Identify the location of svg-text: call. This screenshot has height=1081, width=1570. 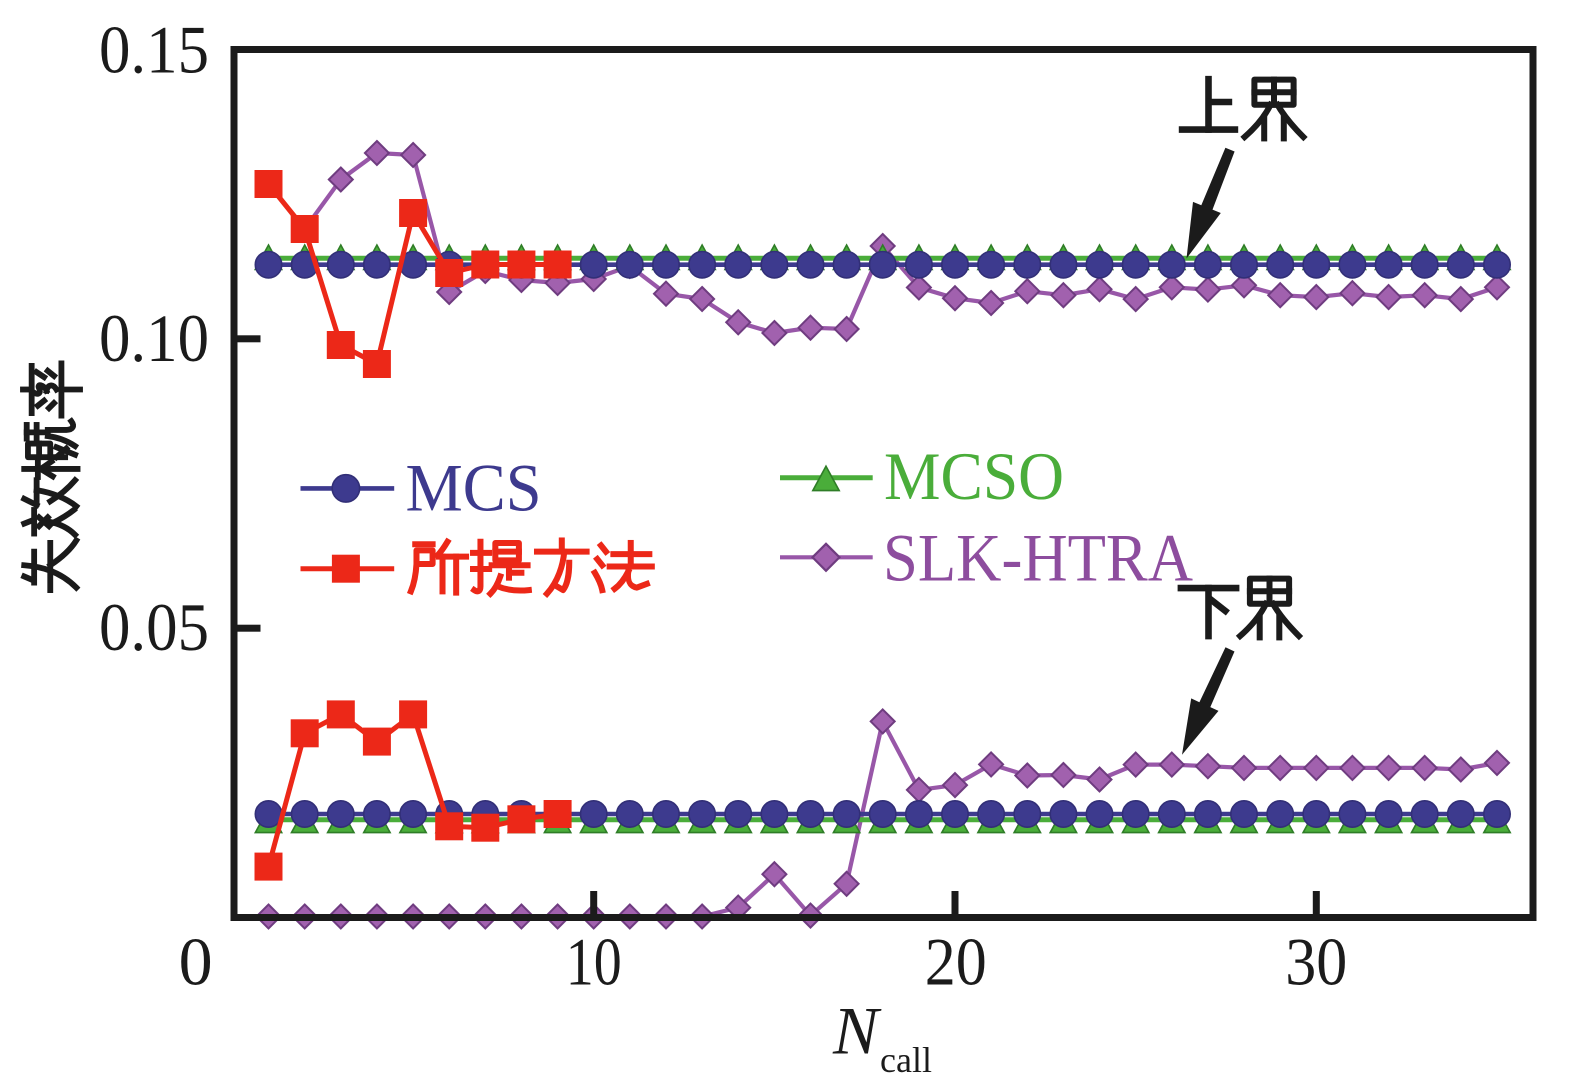
(906, 1060).